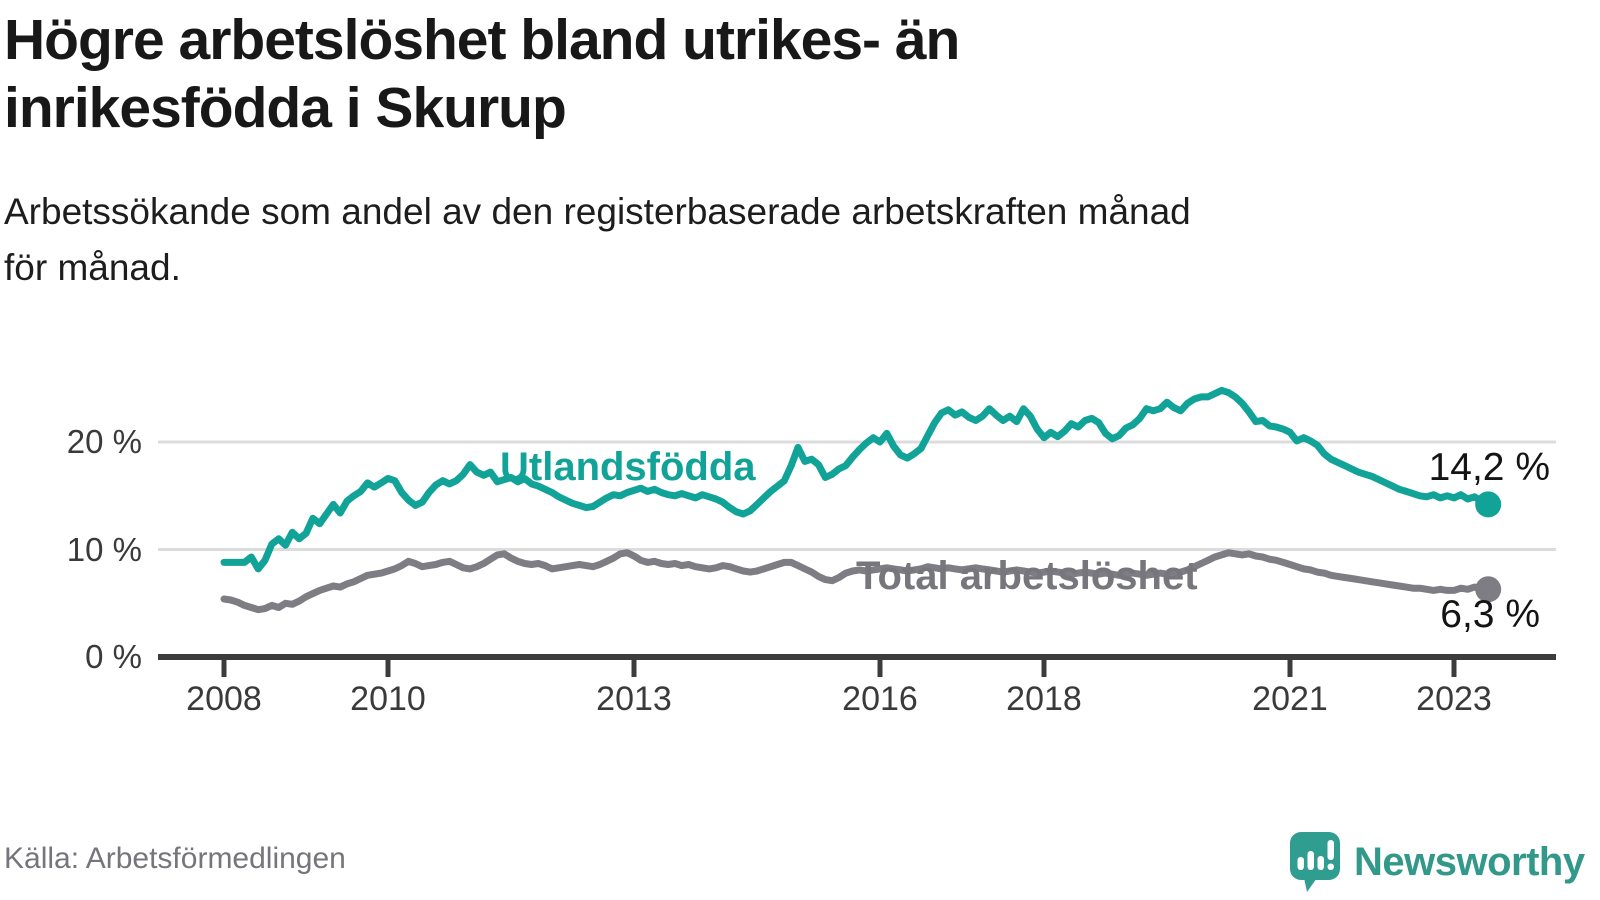 The height and width of the screenshot is (900, 1600). Describe the element at coordinates (1490, 614) in the screenshot. I see `end-value-label-total: 6,3 %` at that location.